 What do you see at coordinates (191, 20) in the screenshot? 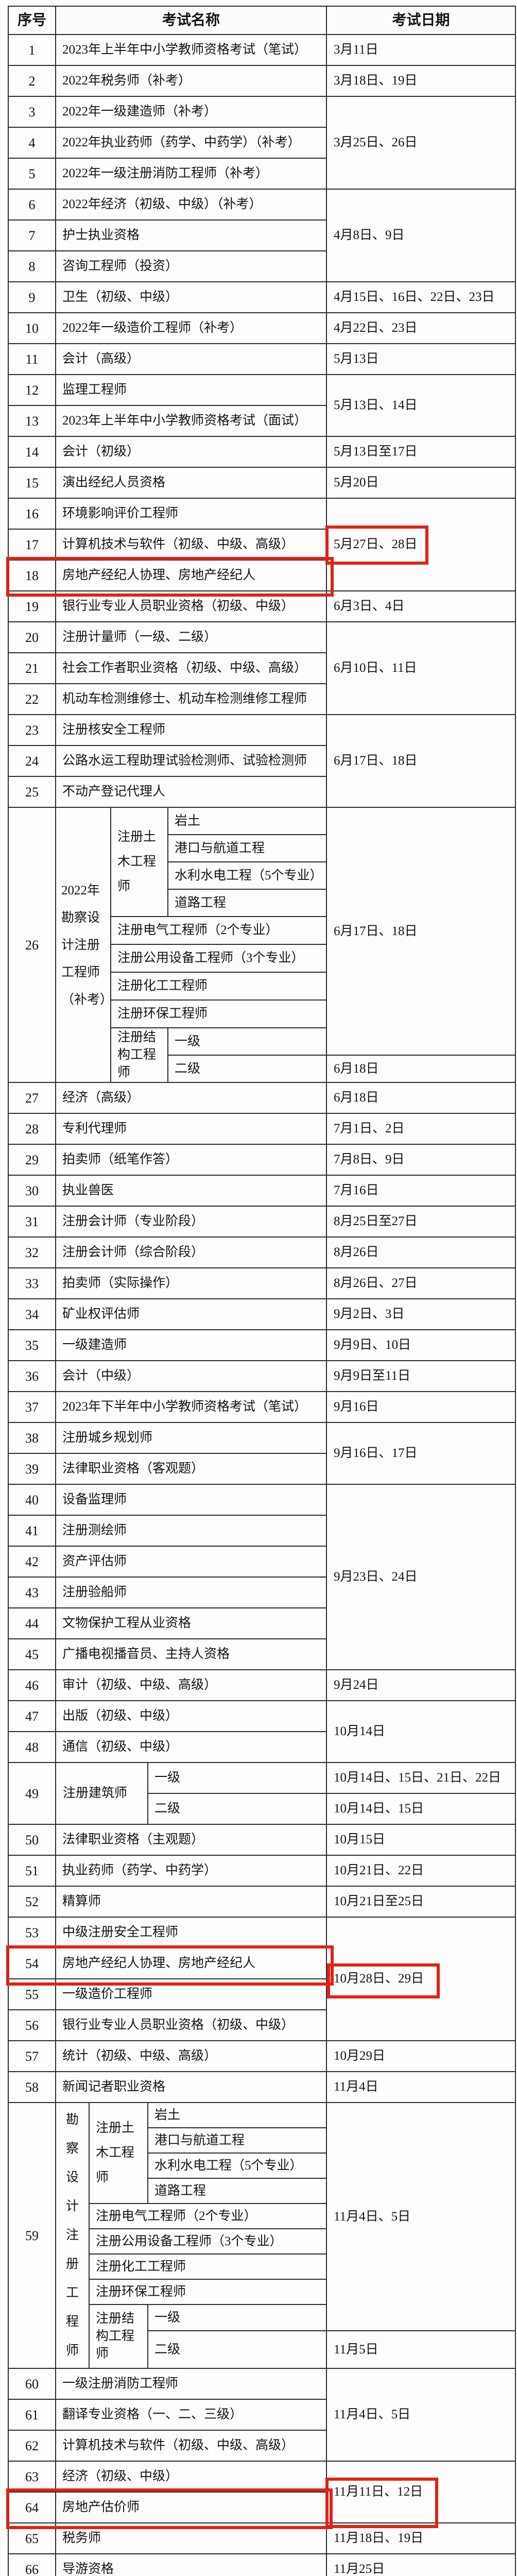
I see `column-header-name: 考试名称` at bounding box center [191, 20].